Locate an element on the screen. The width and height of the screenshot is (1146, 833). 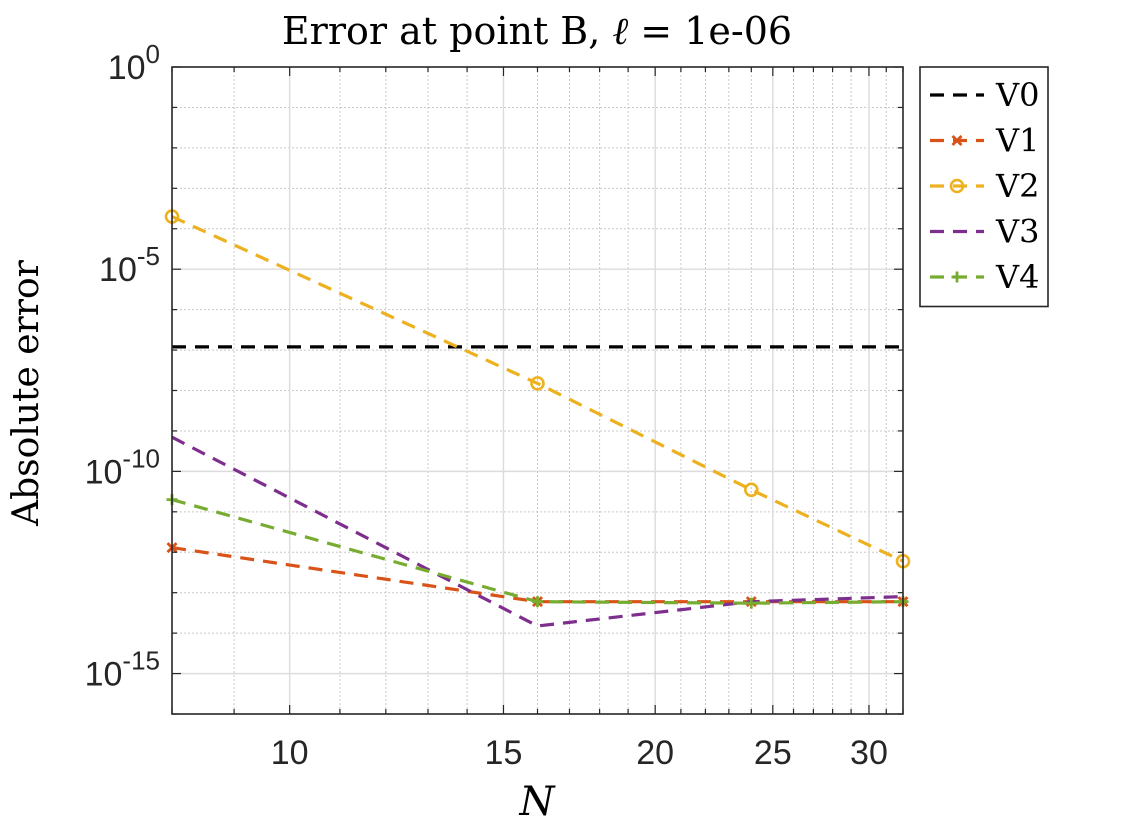
series-line-v1 is located at coordinates (537, 575).